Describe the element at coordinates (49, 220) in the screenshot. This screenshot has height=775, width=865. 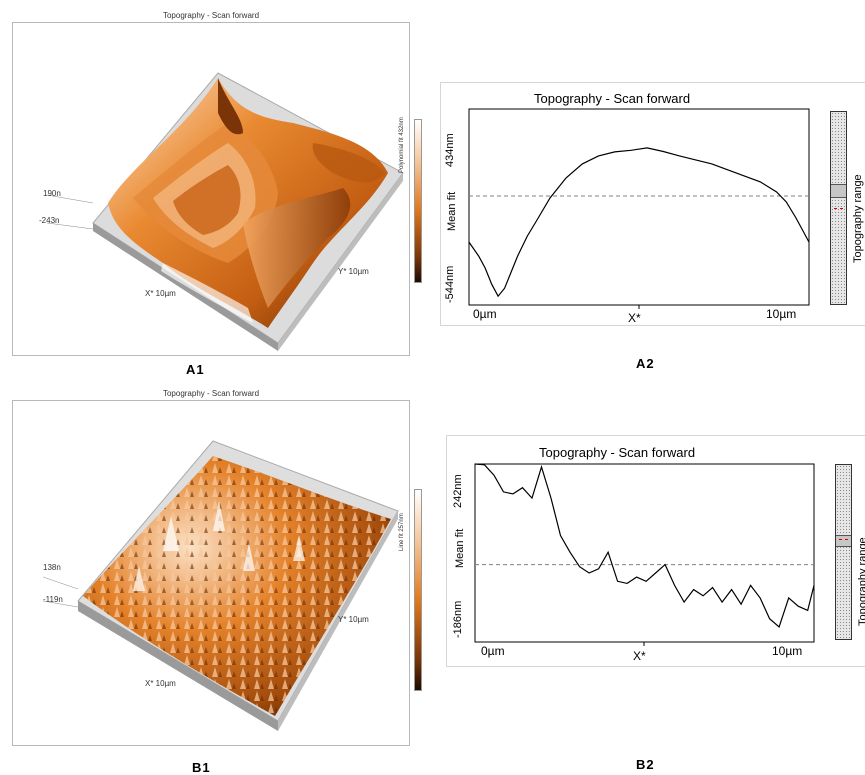
I see `a1-z-bottom-label: -243n` at that location.